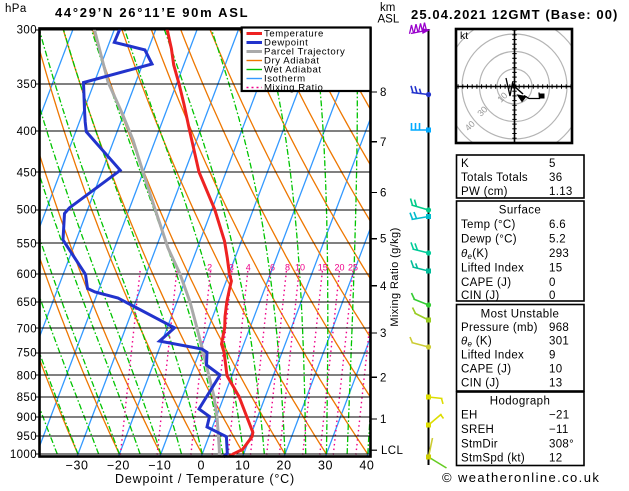 This screenshot has width=629, height=491. I want to click on svg-text: 968, so click(559, 328).